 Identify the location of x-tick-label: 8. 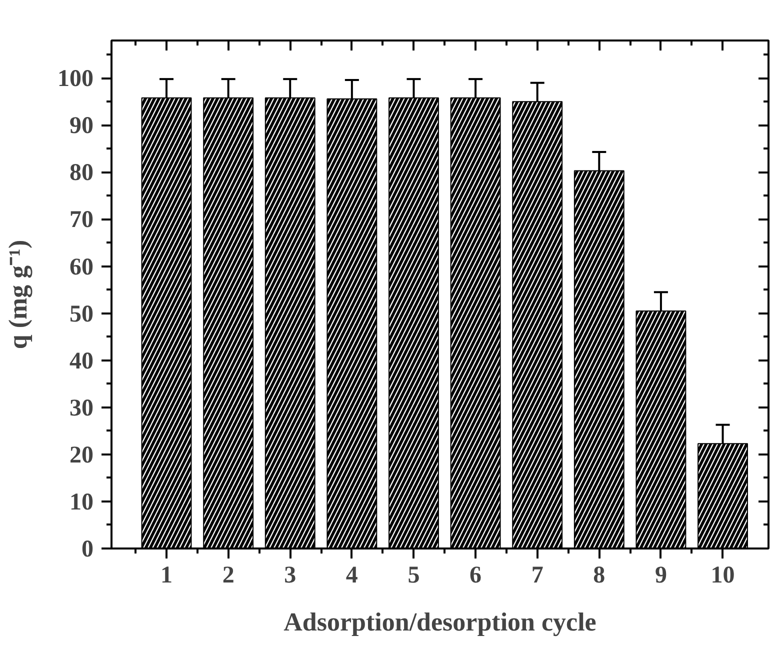
(599, 575).